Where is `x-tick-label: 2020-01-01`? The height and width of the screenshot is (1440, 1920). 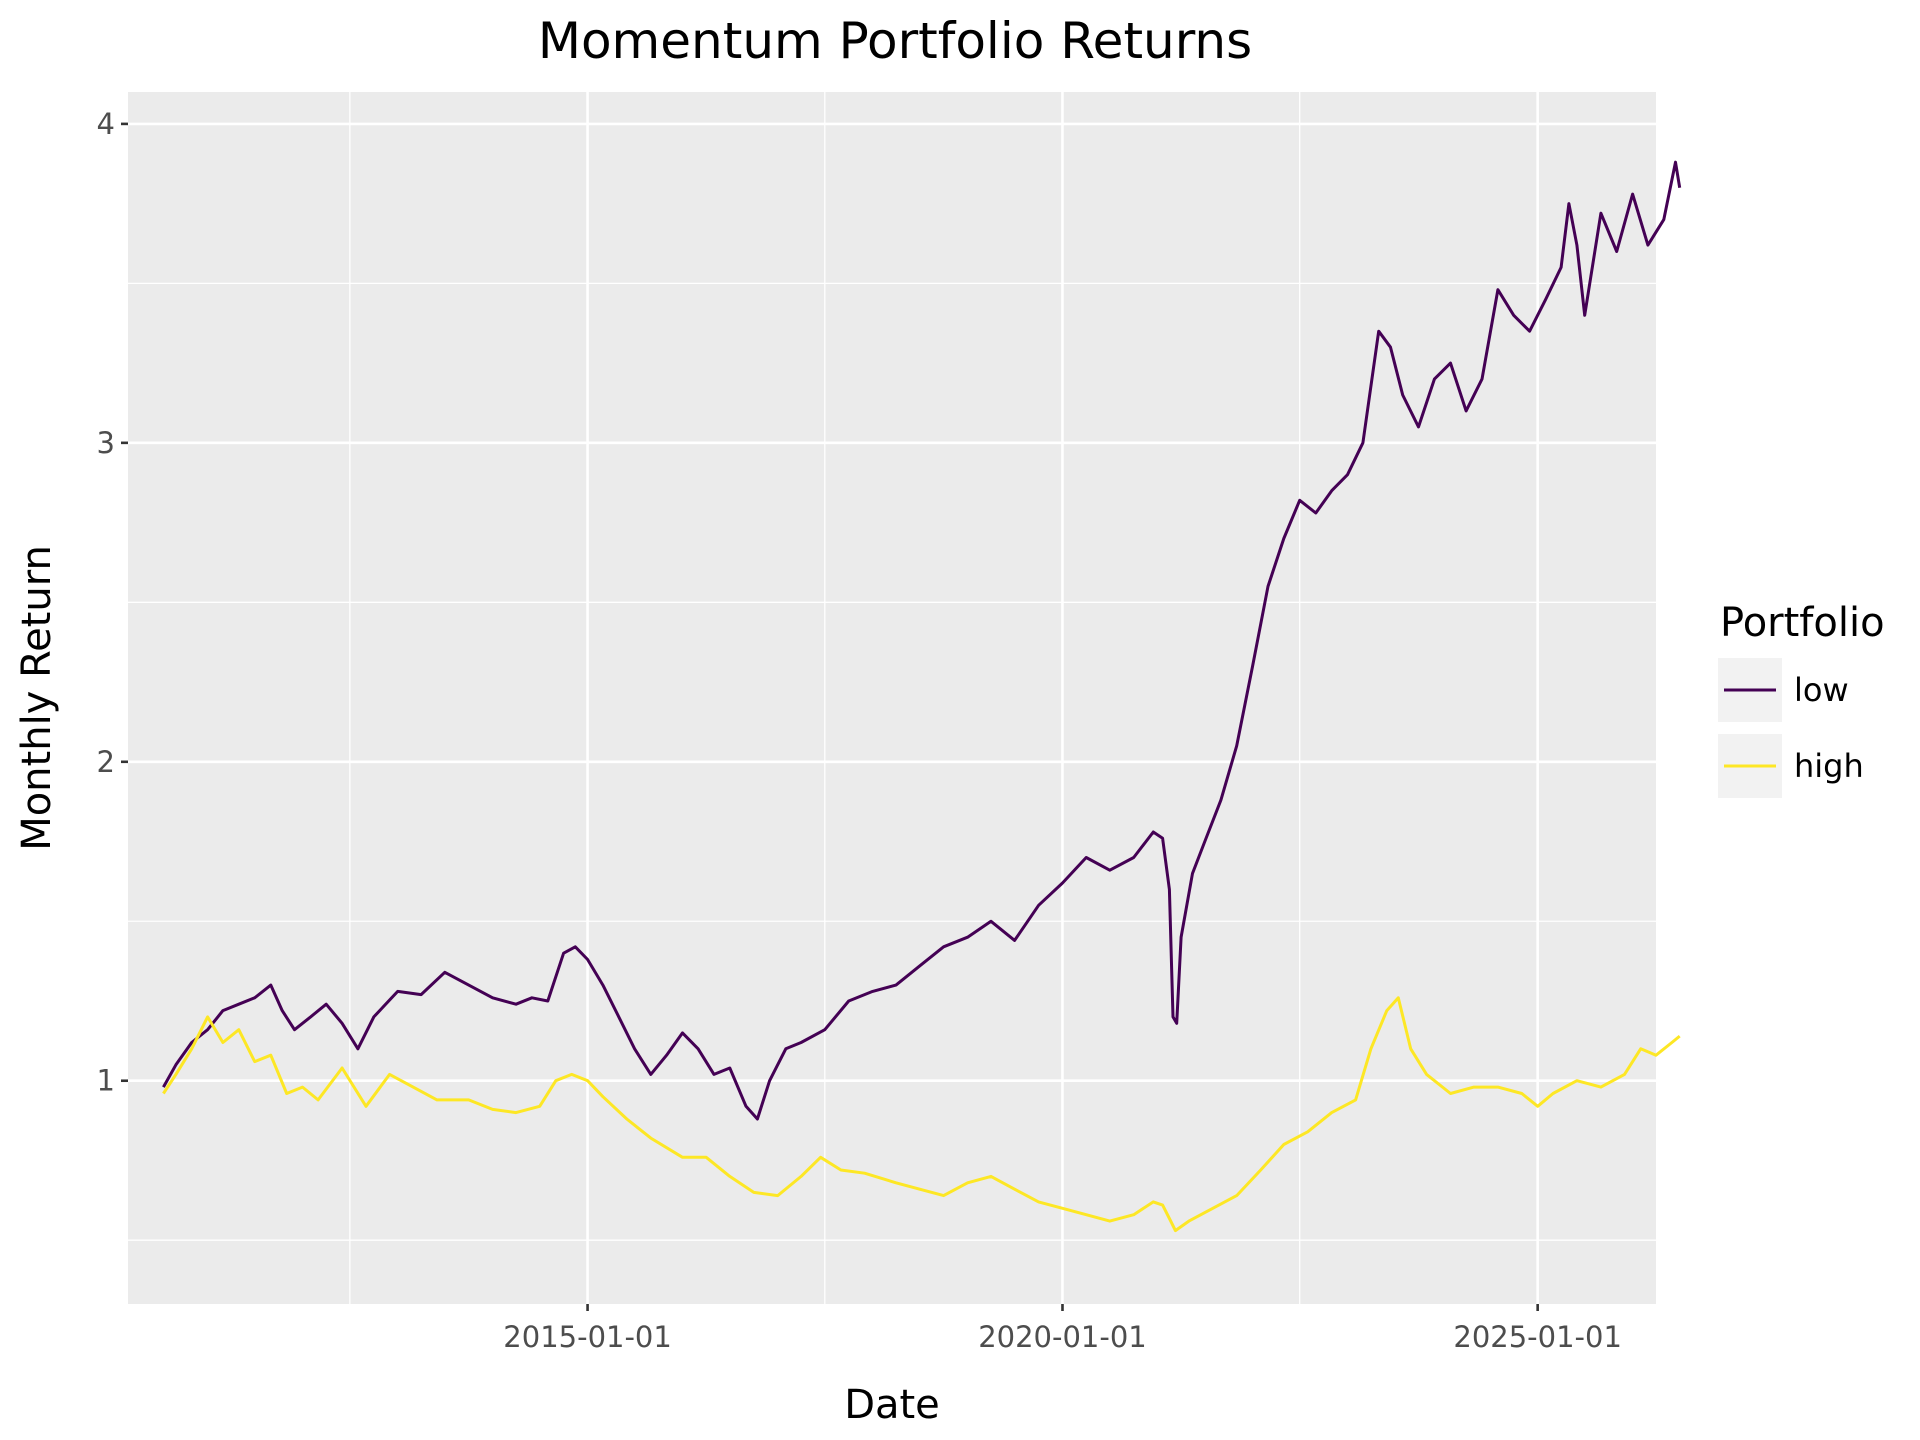 x-tick-label: 2020-01-01 is located at coordinates (1062, 1337).